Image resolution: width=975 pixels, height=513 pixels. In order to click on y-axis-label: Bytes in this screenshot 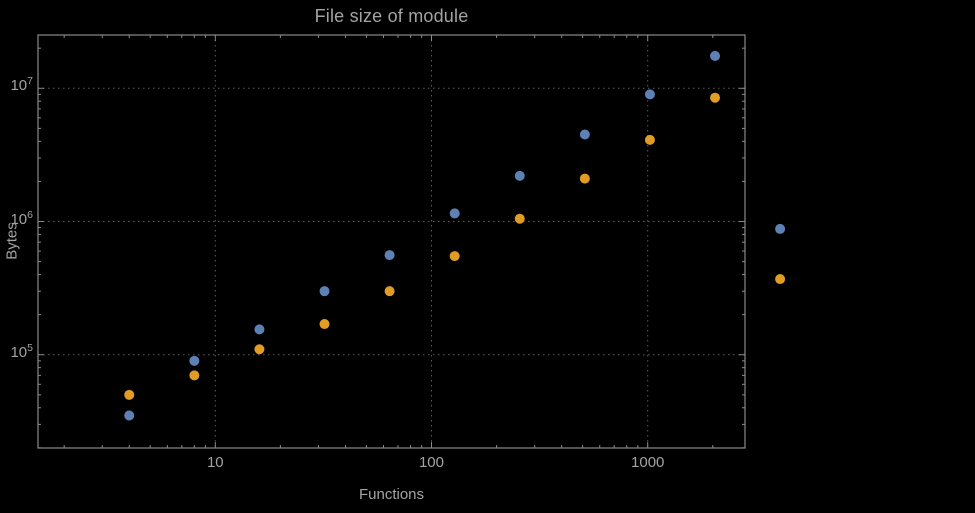, I will do `click(12, 241)`.